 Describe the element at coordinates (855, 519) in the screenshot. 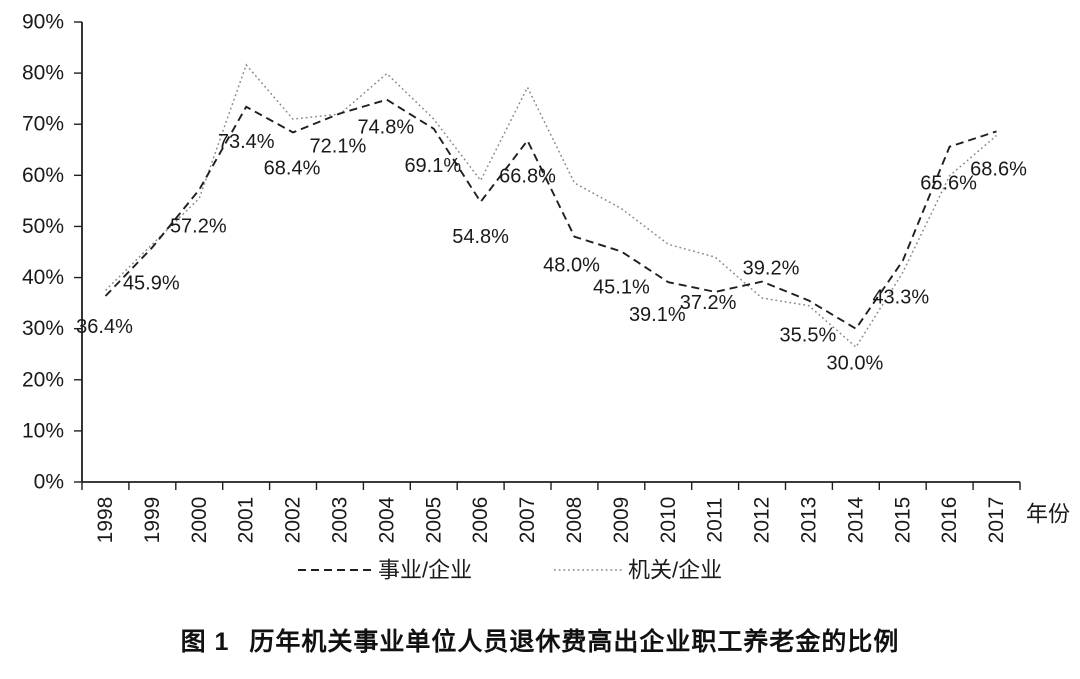

I see `x-axis-year-label: 2014` at that location.